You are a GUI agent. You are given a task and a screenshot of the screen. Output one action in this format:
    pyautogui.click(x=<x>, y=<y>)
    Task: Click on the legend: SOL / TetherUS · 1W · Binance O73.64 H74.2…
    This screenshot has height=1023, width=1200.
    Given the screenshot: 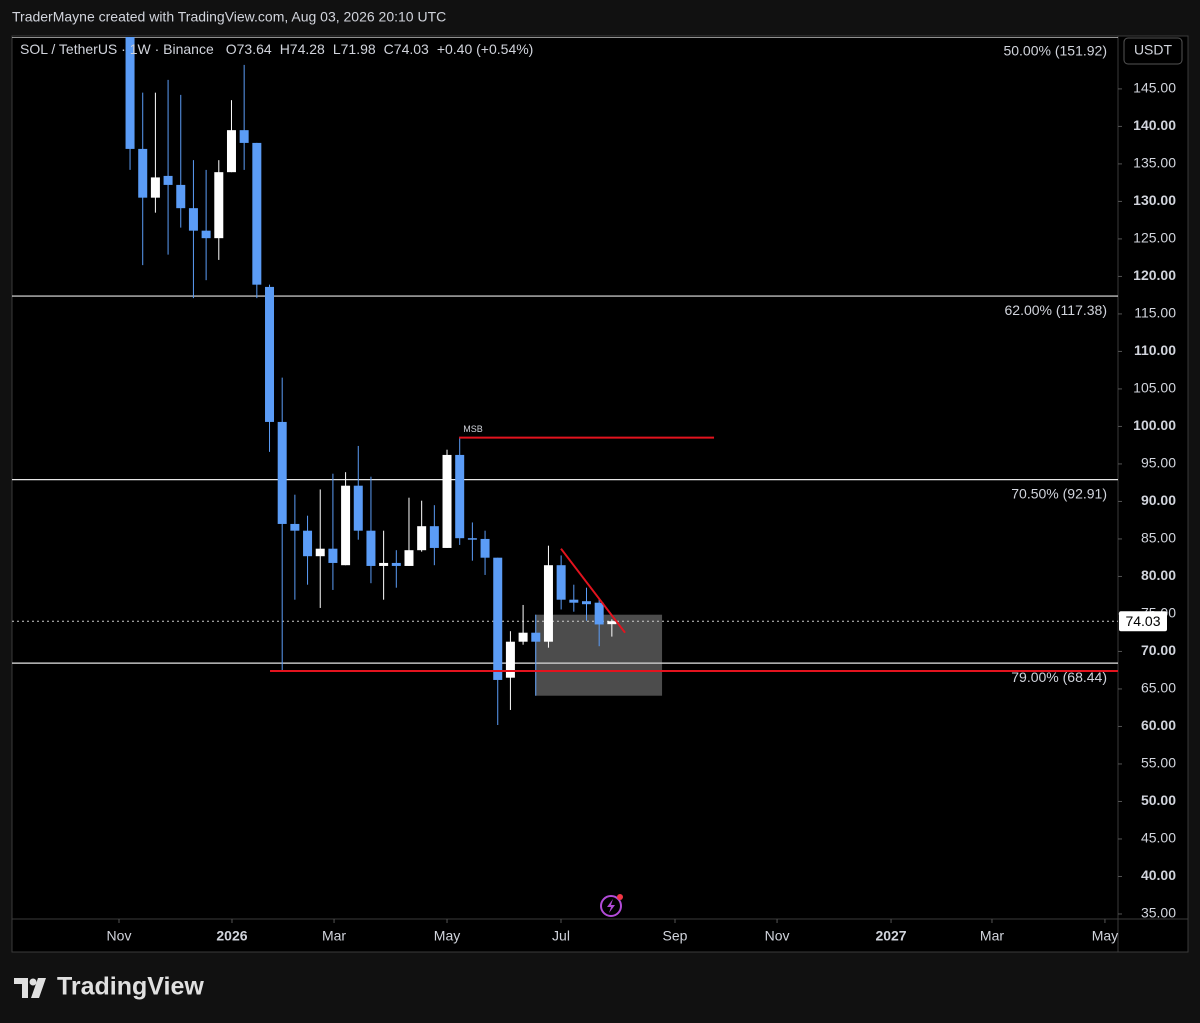 What is the action you would take?
    pyautogui.click(x=276, y=49)
    